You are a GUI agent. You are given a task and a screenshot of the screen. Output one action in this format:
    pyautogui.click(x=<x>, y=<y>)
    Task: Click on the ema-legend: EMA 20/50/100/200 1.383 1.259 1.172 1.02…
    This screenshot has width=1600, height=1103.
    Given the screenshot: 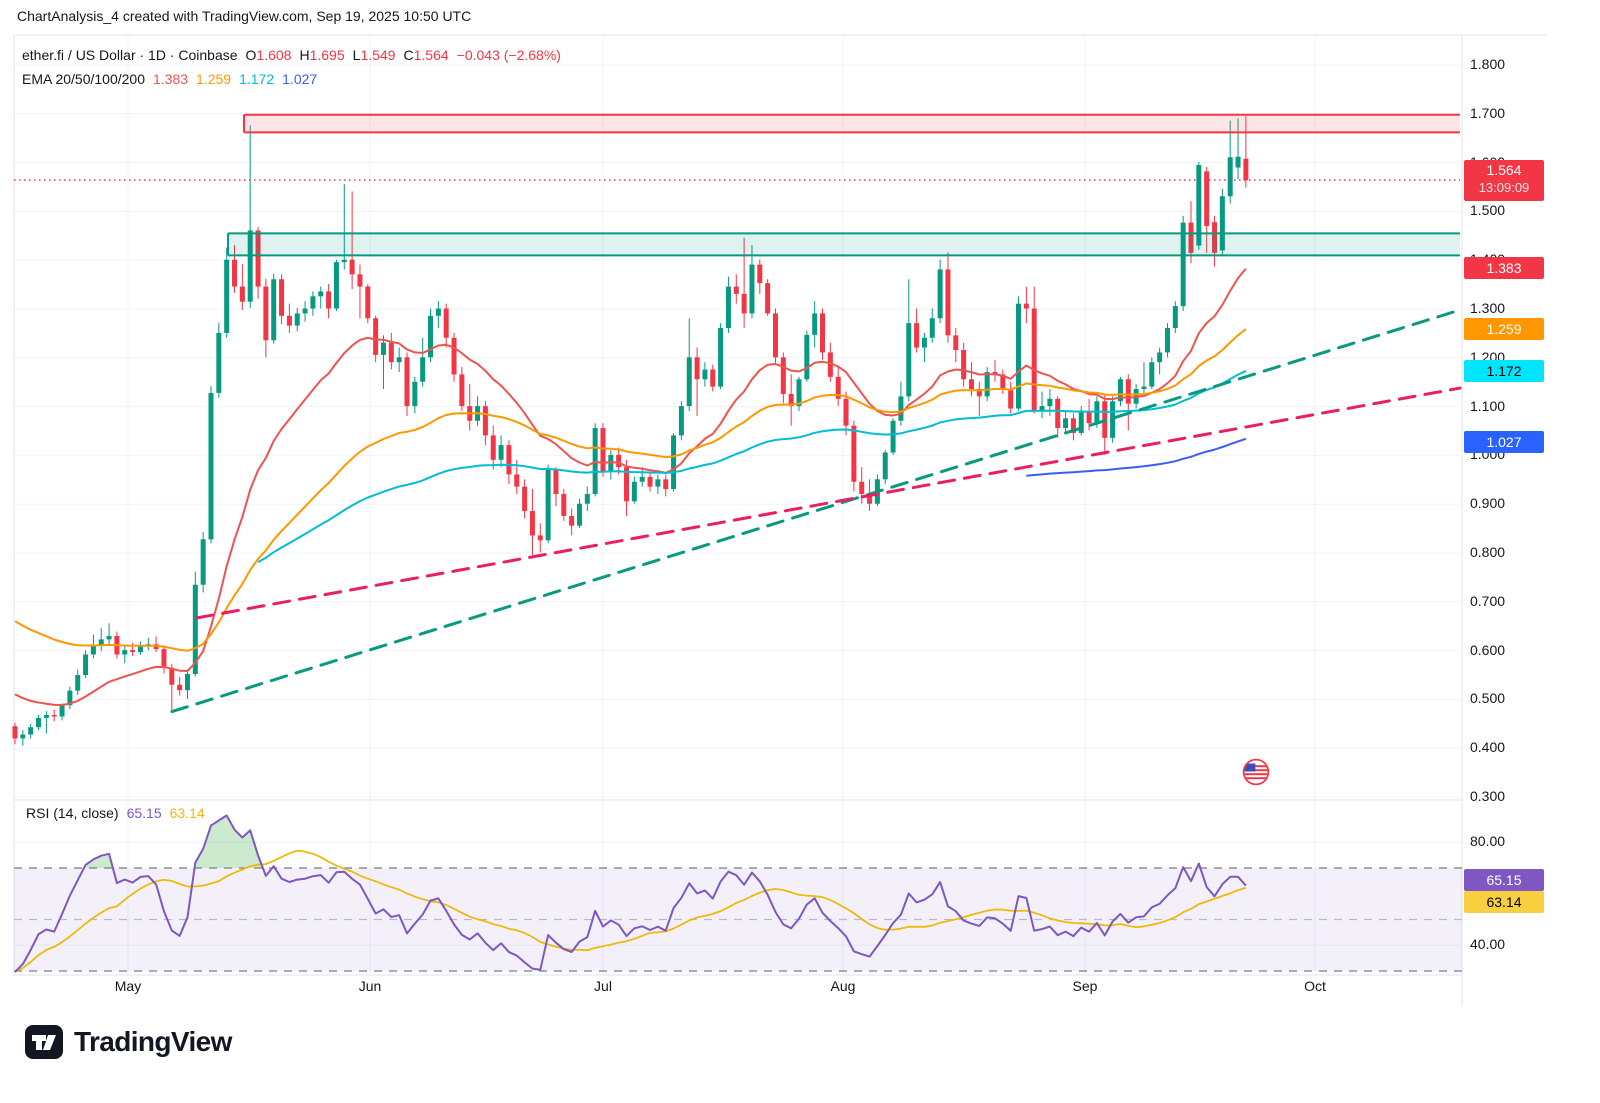 What is the action you would take?
    pyautogui.click(x=169, y=79)
    